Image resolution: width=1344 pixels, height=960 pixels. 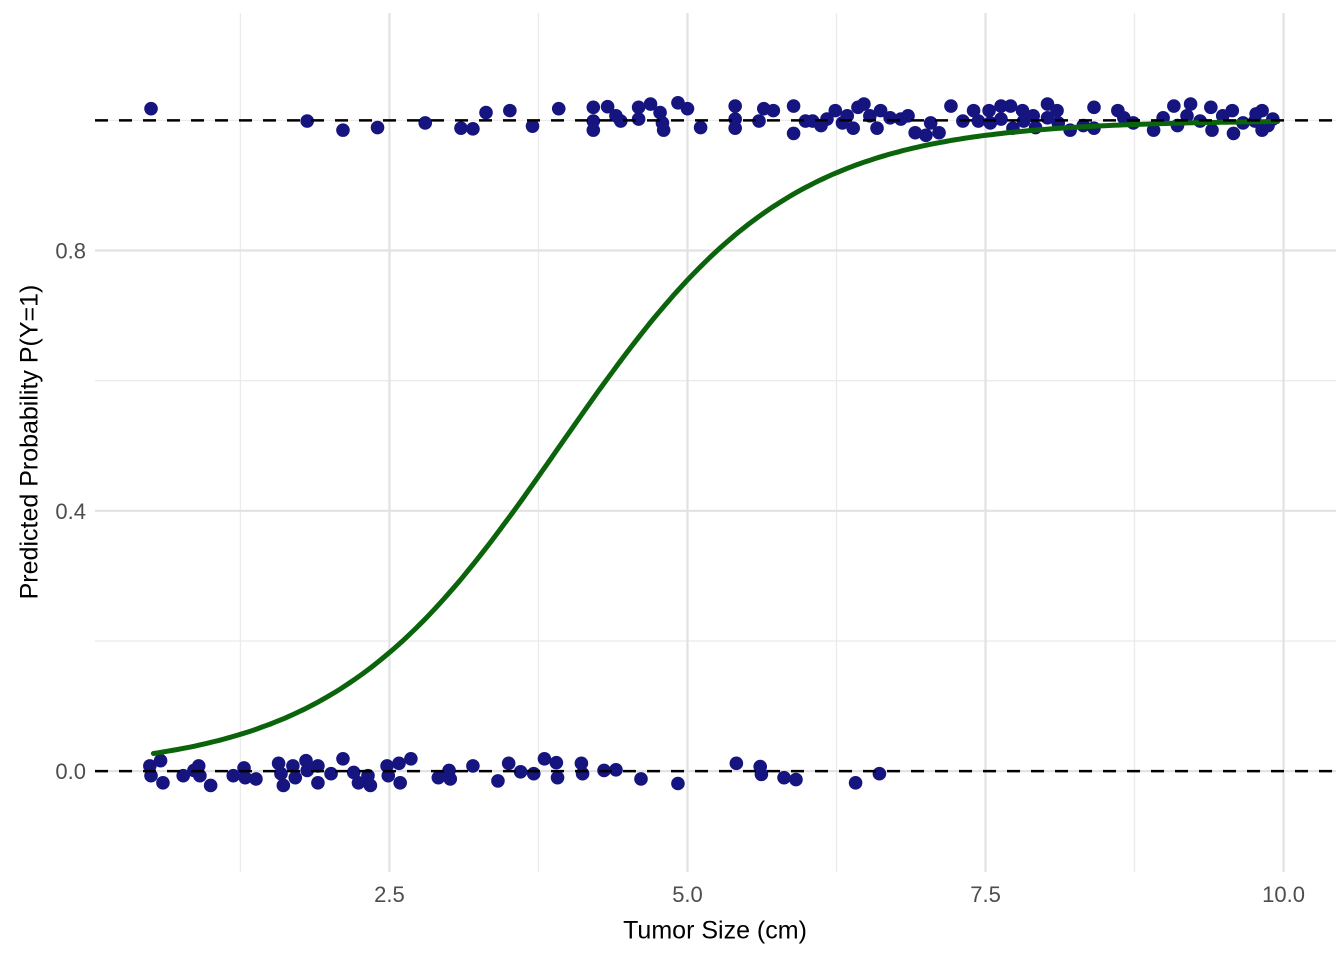 What do you see at coordinates (70, 251) in the screenshot?
I see `y-tick-label: 0.8` at bounding box center [70, 251].